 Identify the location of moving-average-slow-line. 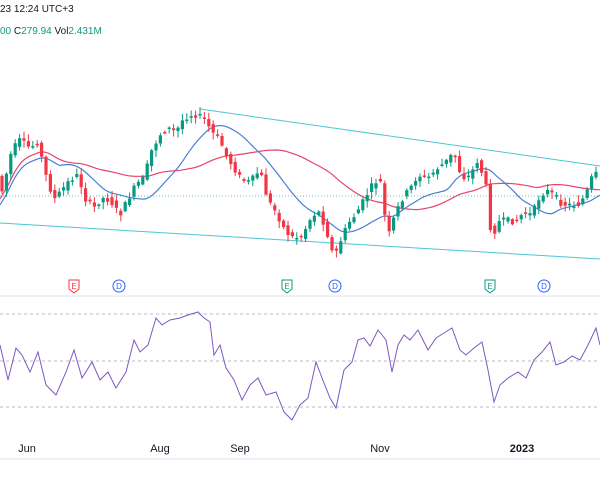
(300, 180).